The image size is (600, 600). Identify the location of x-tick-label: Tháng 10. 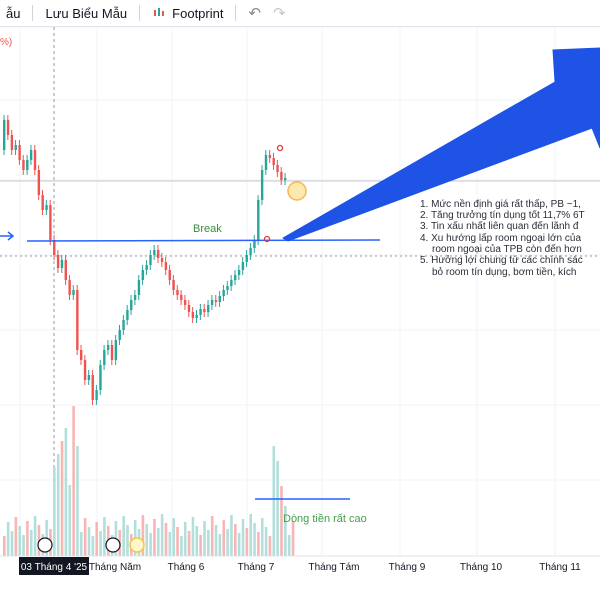
(481, 567).